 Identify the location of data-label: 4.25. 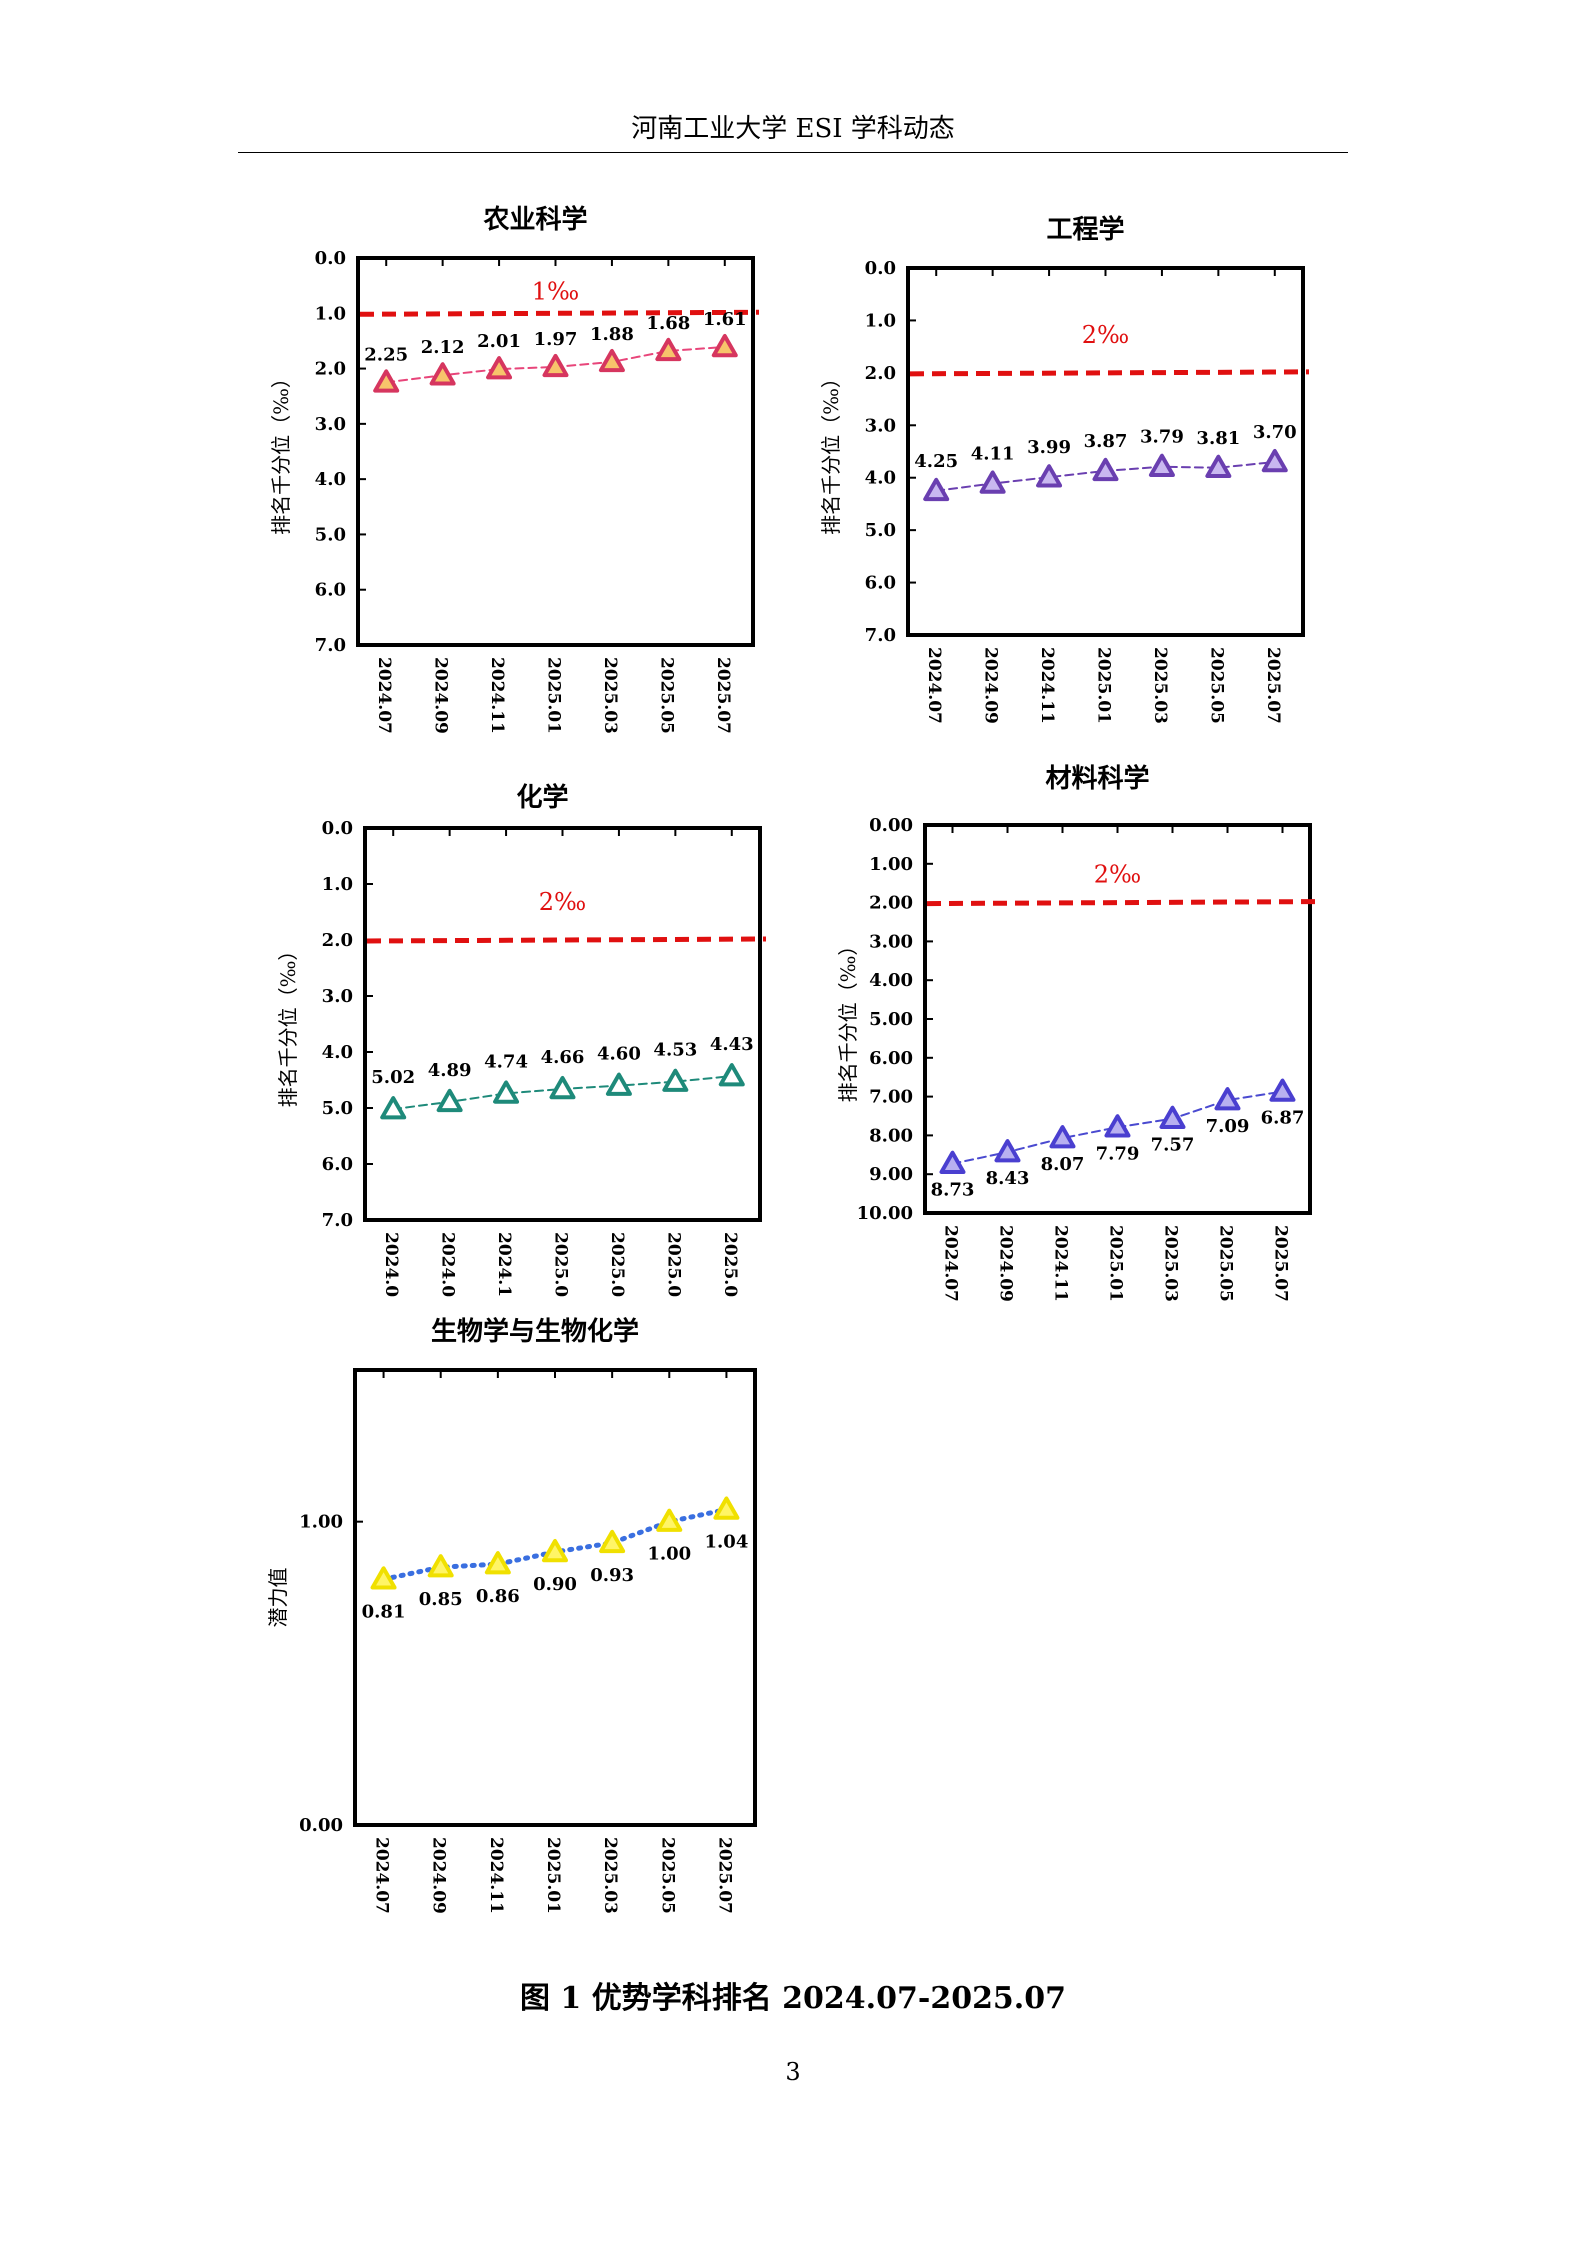
(936, 461).